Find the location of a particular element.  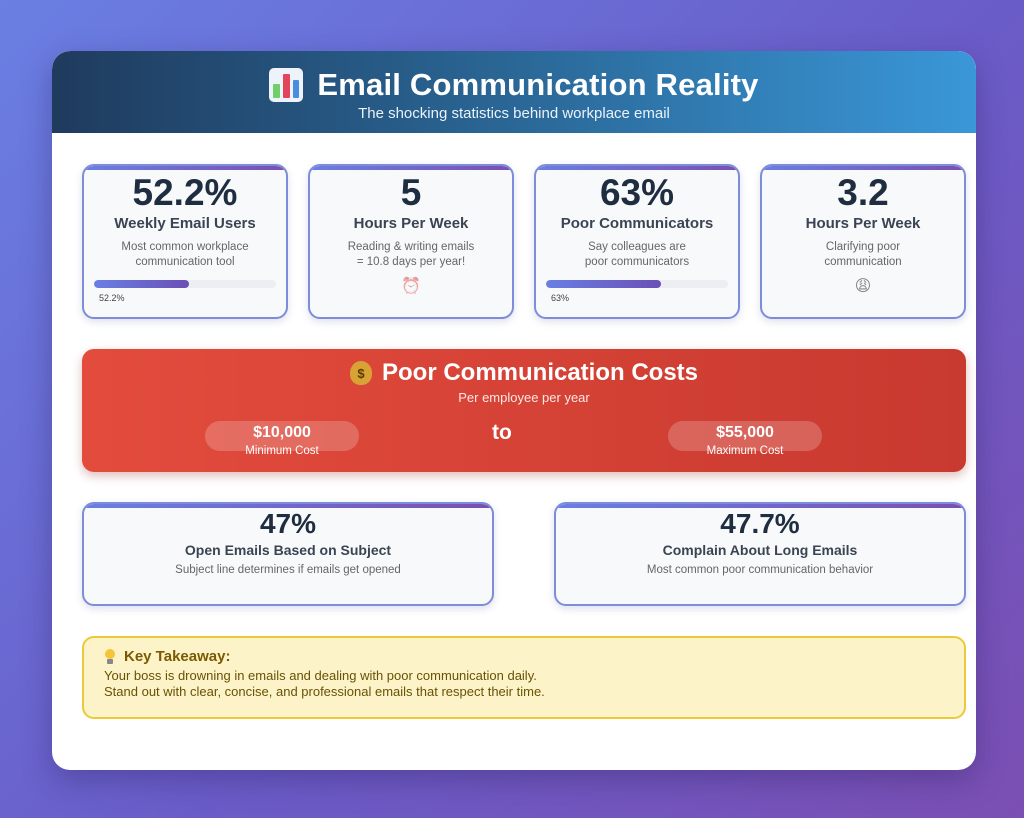

min-cost-label: Minimum Cost is located at coordinates (282, 451).